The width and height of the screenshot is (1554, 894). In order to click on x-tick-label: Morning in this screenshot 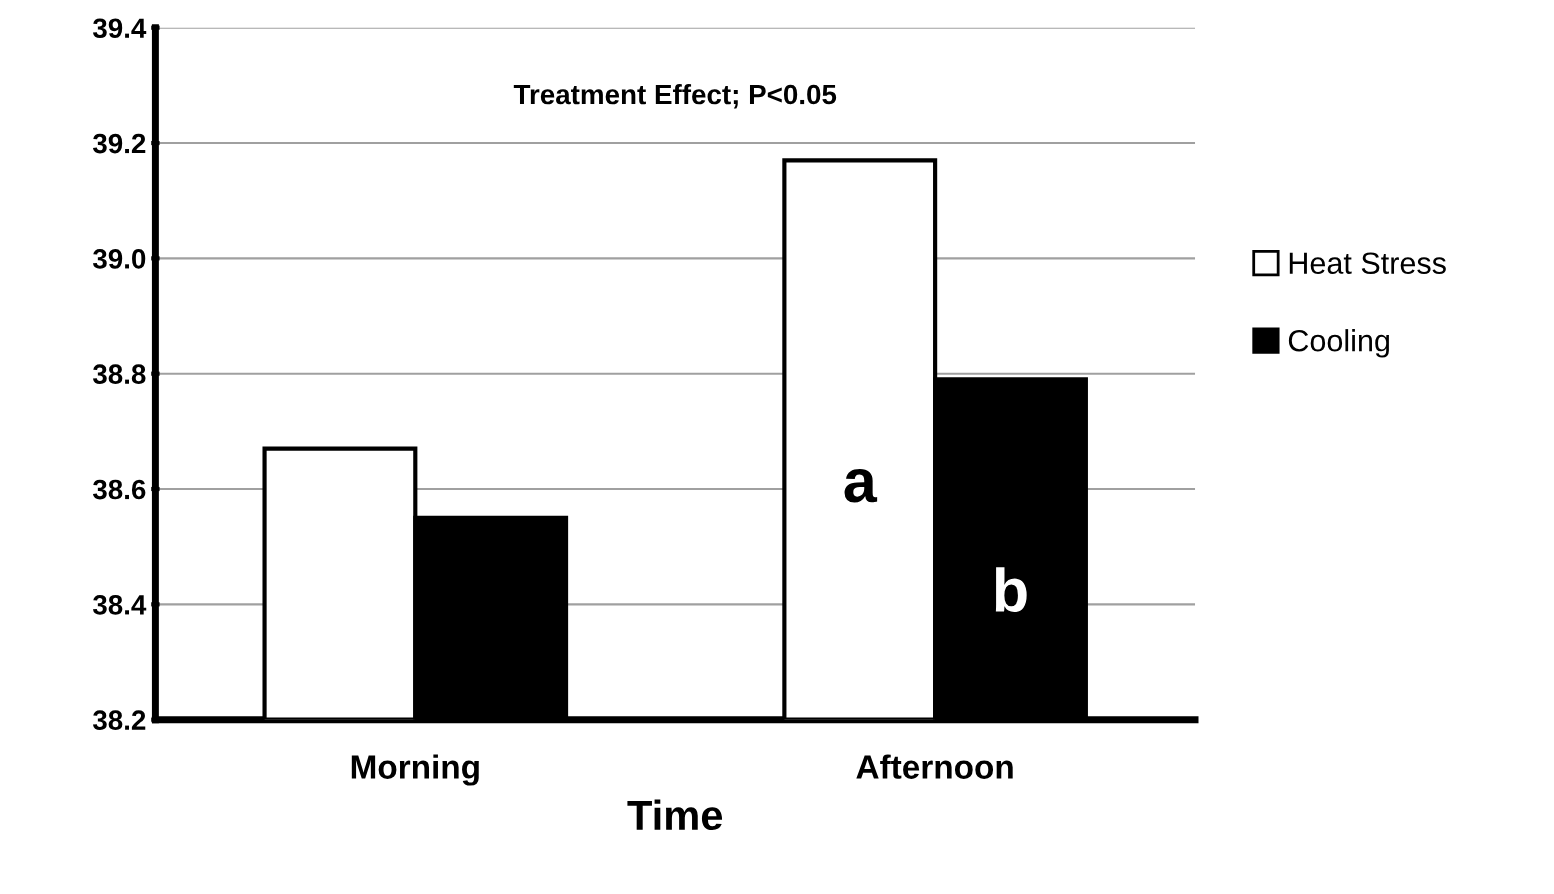, I will do `click(415, 770)`.